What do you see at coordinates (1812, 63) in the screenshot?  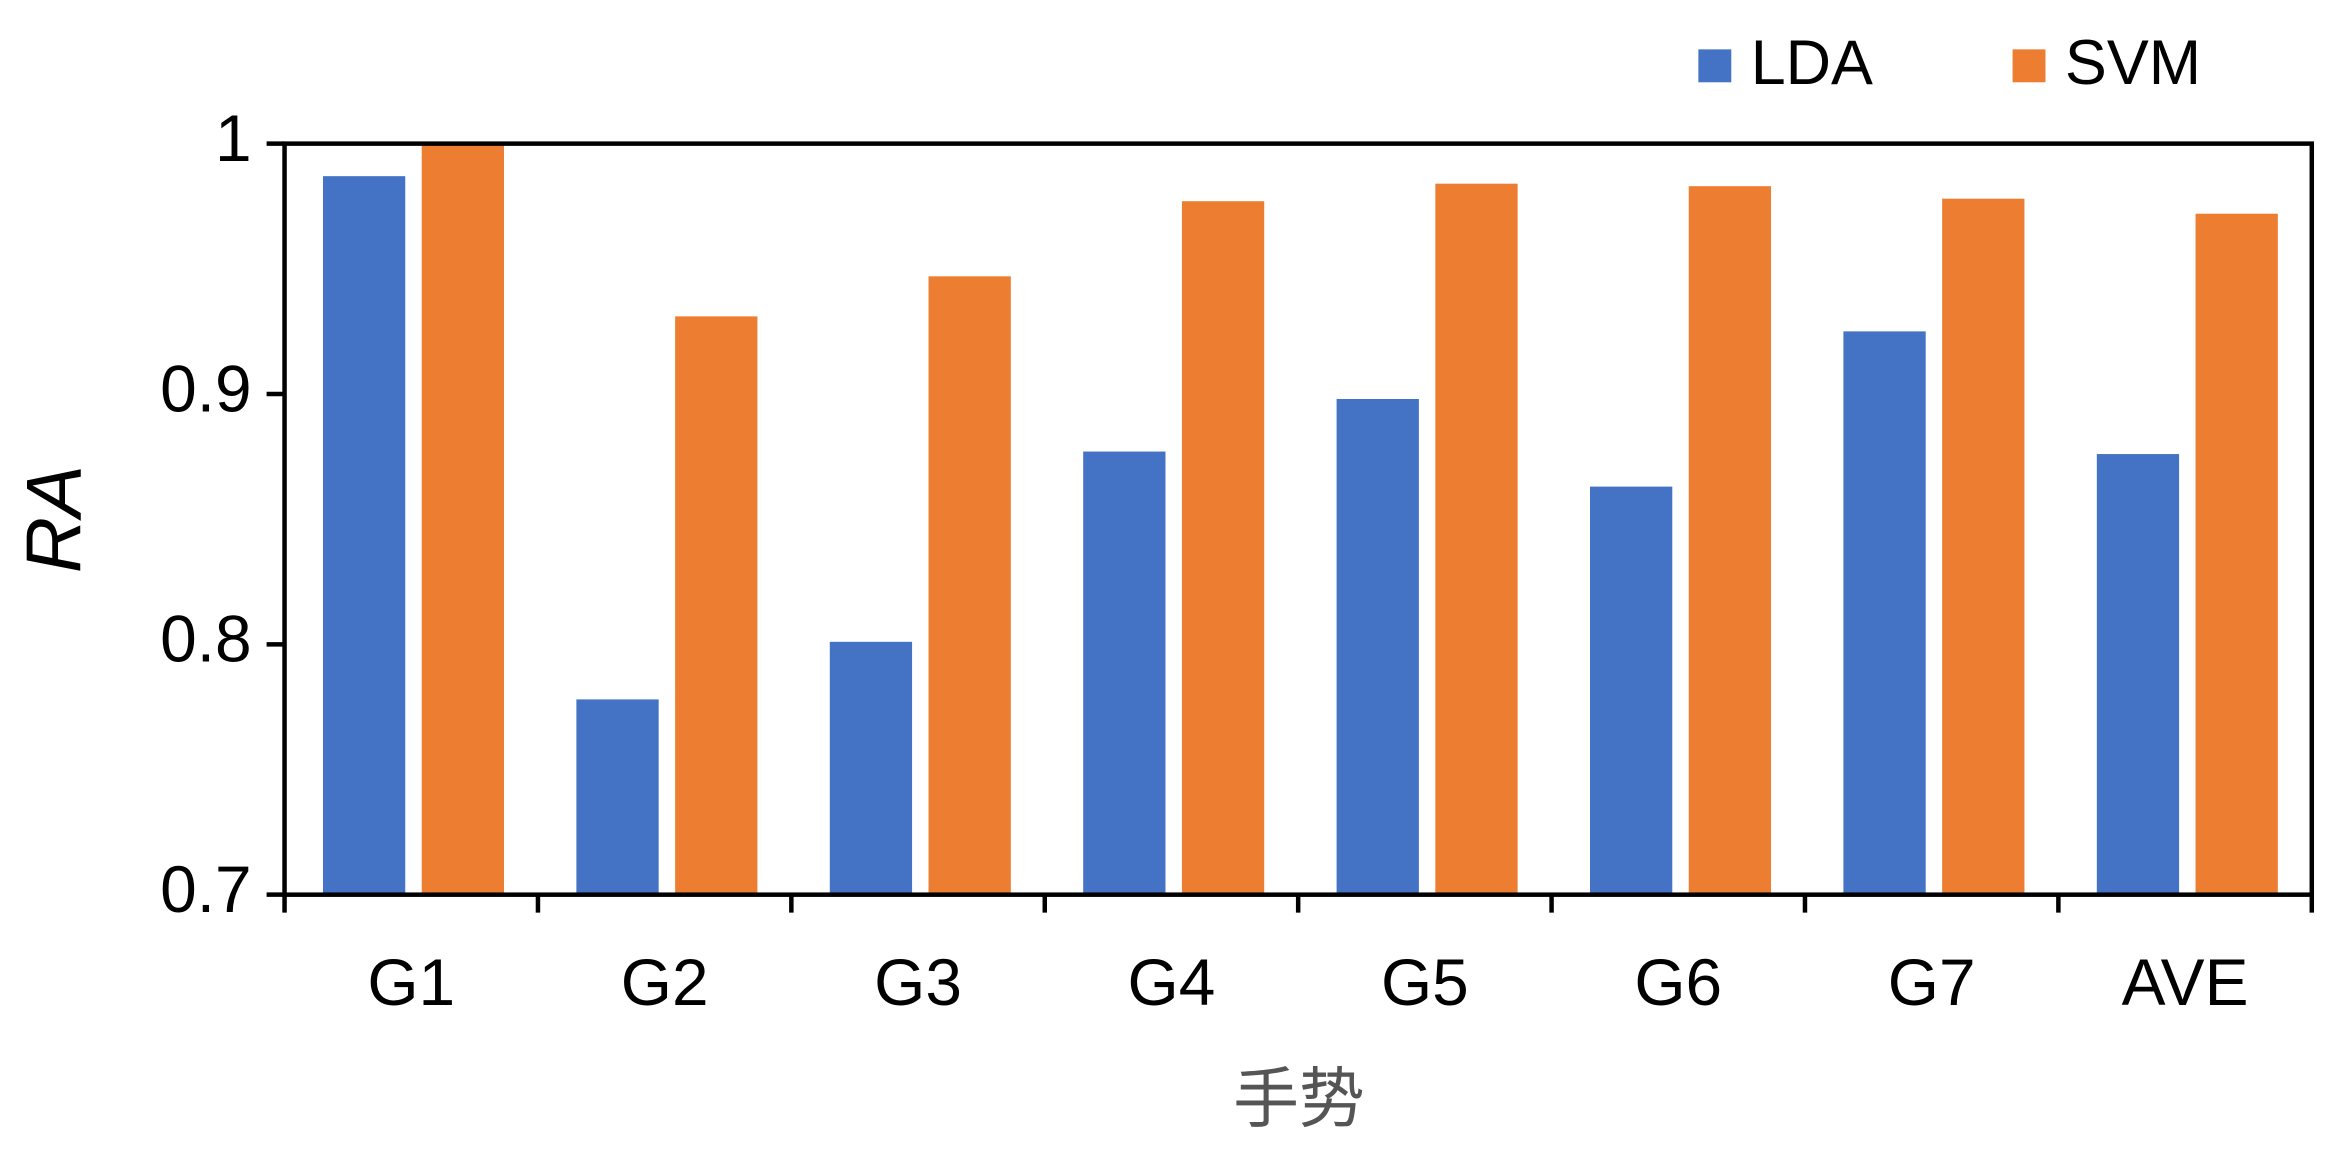 I see `legend-label: LDA` at bounding box center [1812, 63].